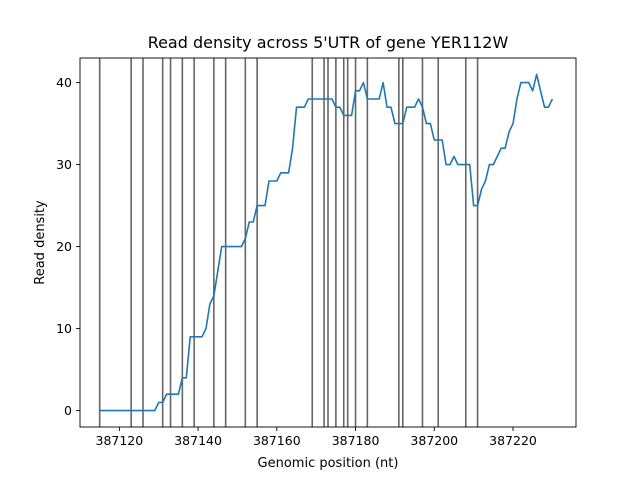 Image resolution: width=640 pixels, height=480 pixels. I want to click on y-tick-label: 0, so click(68, 410).